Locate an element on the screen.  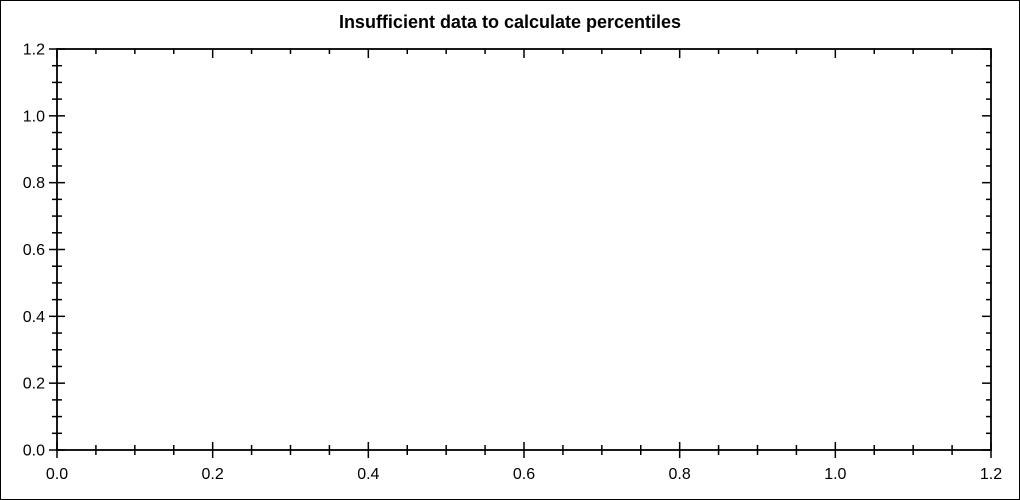
x-tick-label: 1.2 is located at coordinates (991, 474).